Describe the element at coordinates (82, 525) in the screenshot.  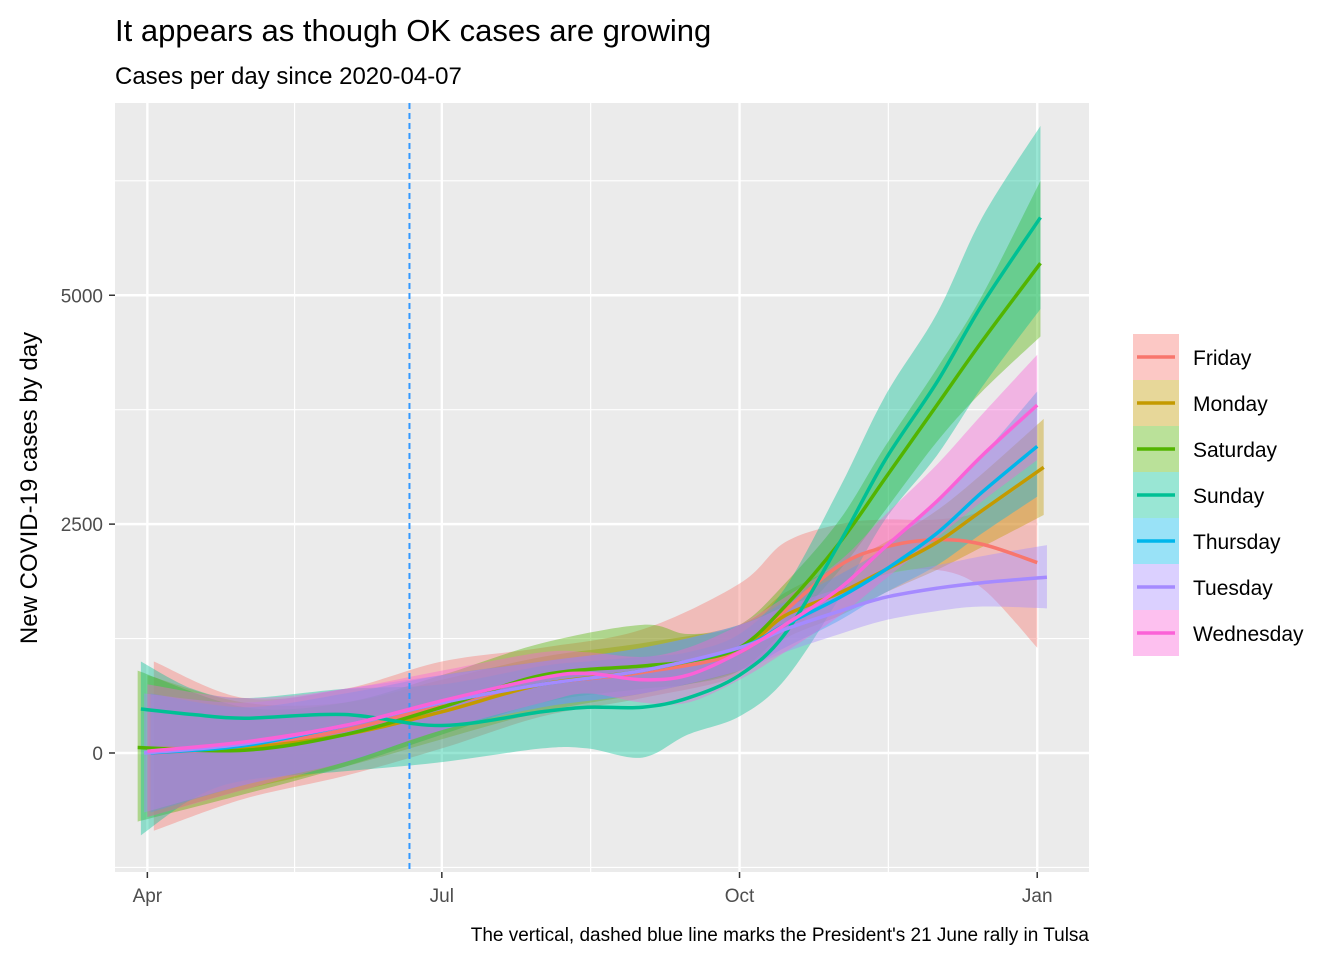
I see `y-tick-label: 2500` at that location.